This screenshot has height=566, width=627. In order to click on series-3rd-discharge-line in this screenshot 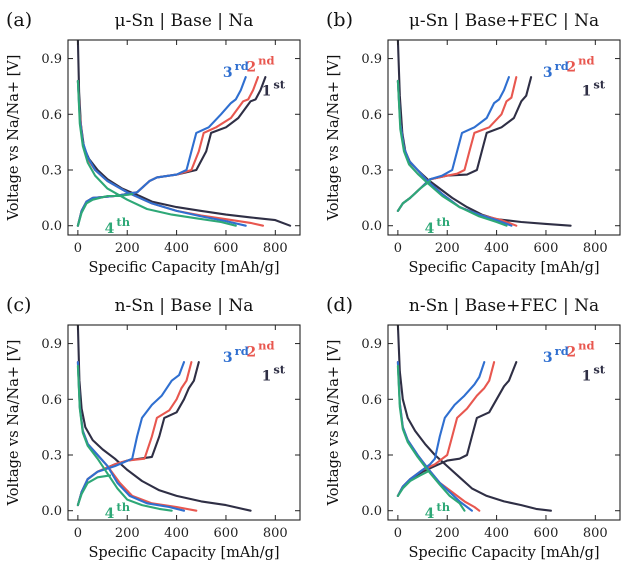, I will do `click(434, 436)`.